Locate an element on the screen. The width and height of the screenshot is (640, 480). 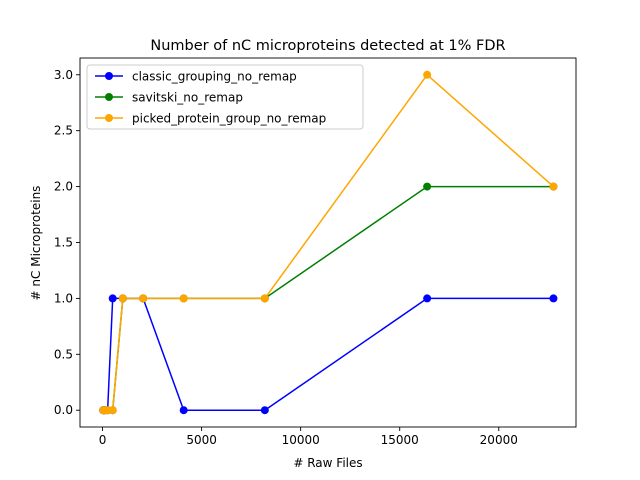
x-tick-label: 10000 is located at coordinates (301, 440).